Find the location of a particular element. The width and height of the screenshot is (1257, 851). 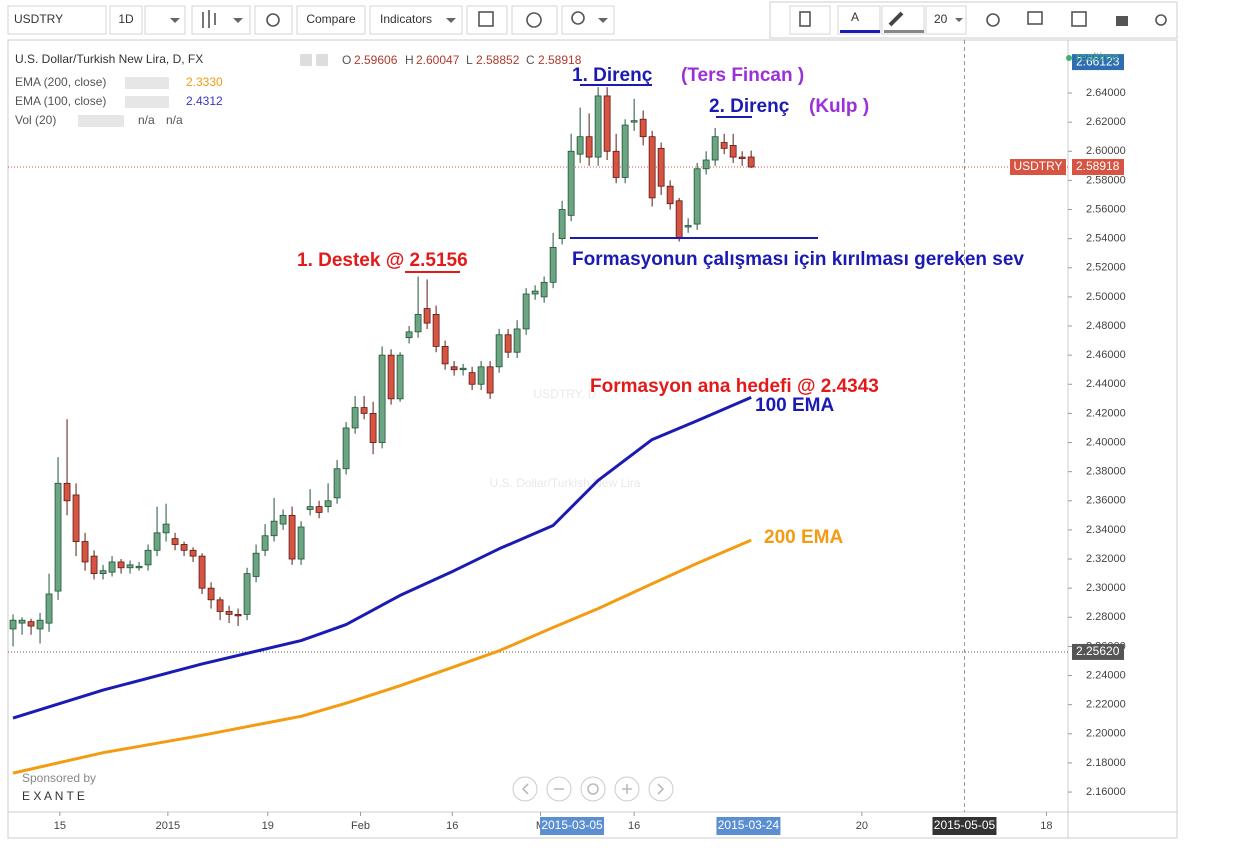

legend-icons is located at coordinates (147, 83).